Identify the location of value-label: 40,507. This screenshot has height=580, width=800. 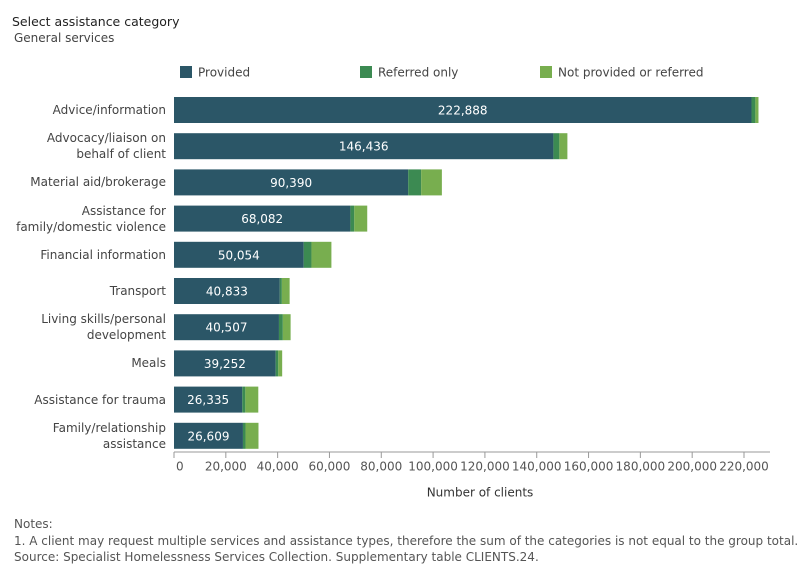
(226, 328).